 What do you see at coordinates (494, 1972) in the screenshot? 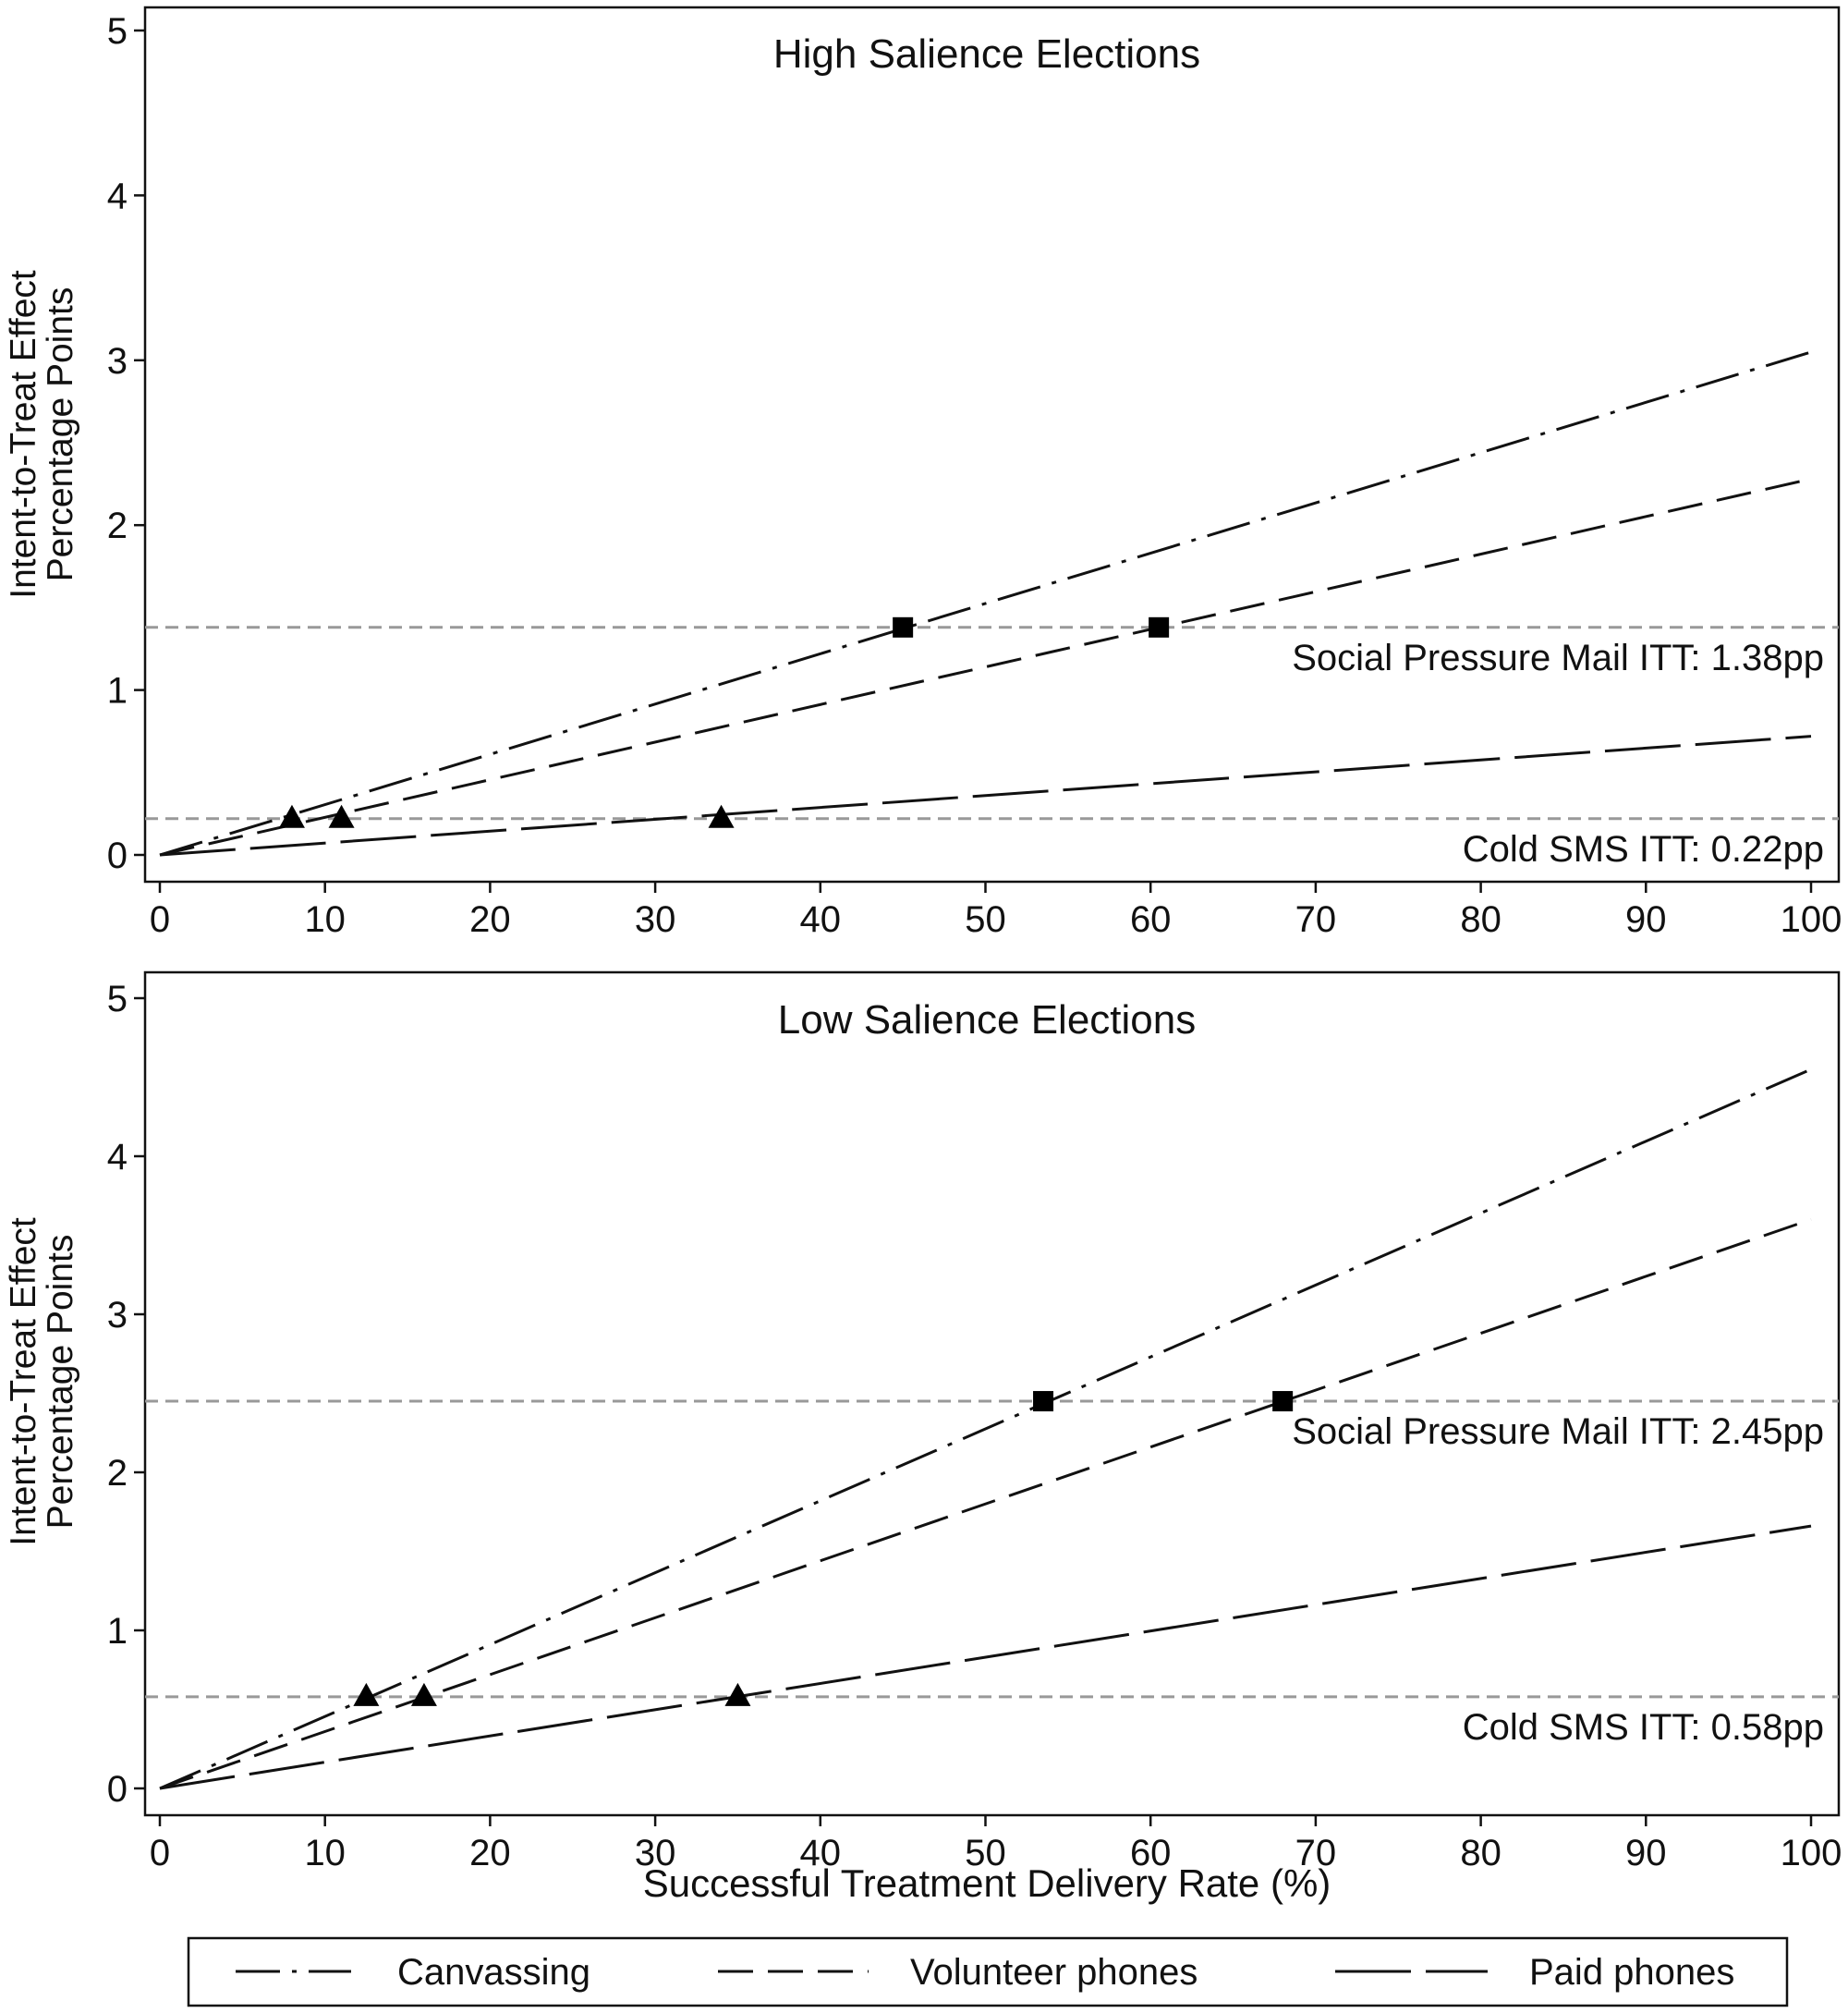
I see `legend-label: Canvassing` at bounding box center [494, 1972].